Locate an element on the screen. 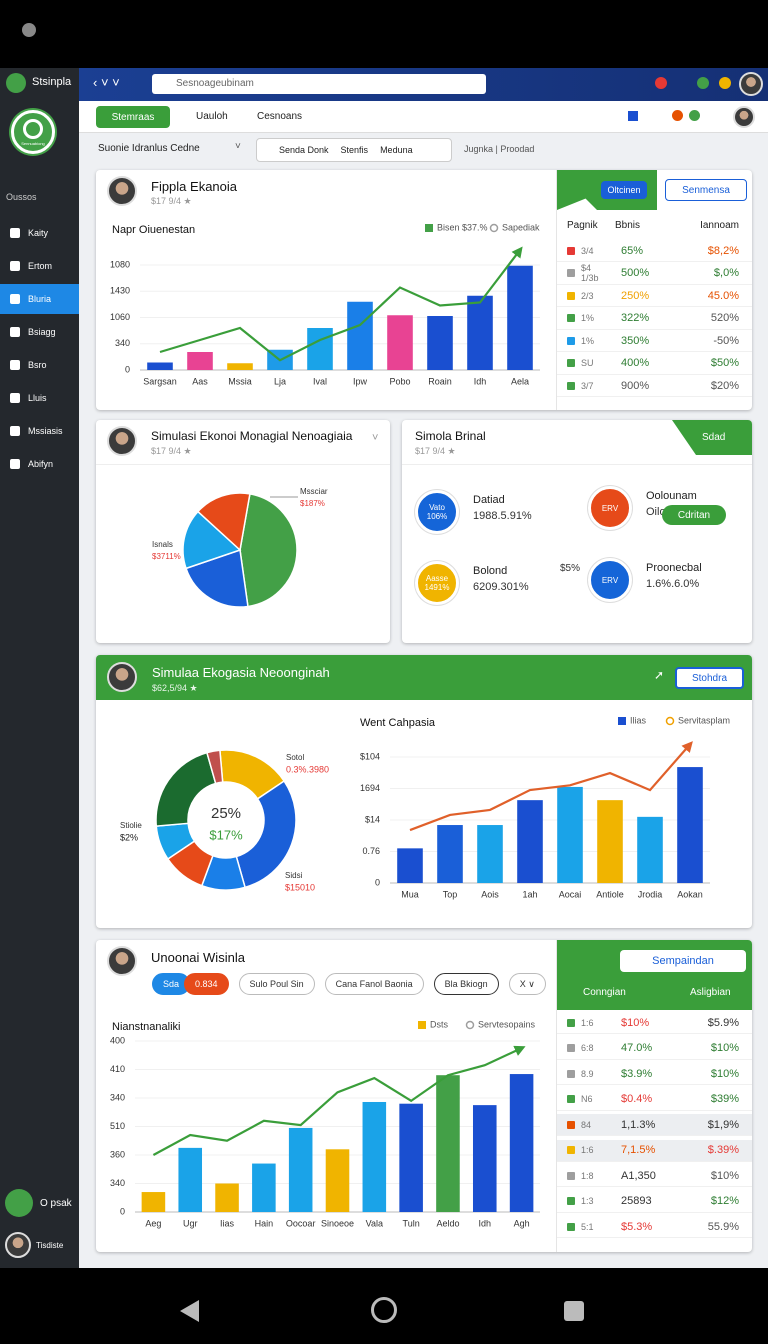 Image resolution: width=768 pixels, height=1344 pixels. nav-item: Bsro is located at coordinates (39, 365).